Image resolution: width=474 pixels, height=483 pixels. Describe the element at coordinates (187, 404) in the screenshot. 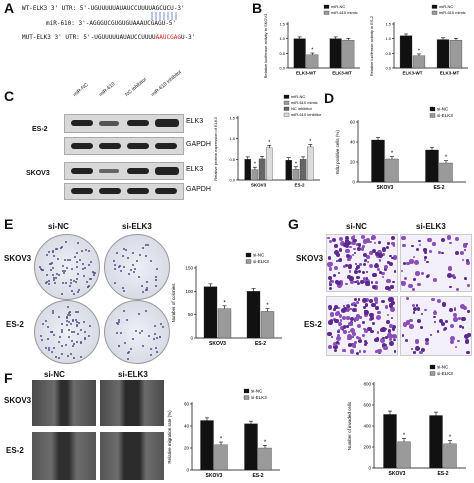

I see `y-tick-label: 60` at that location.